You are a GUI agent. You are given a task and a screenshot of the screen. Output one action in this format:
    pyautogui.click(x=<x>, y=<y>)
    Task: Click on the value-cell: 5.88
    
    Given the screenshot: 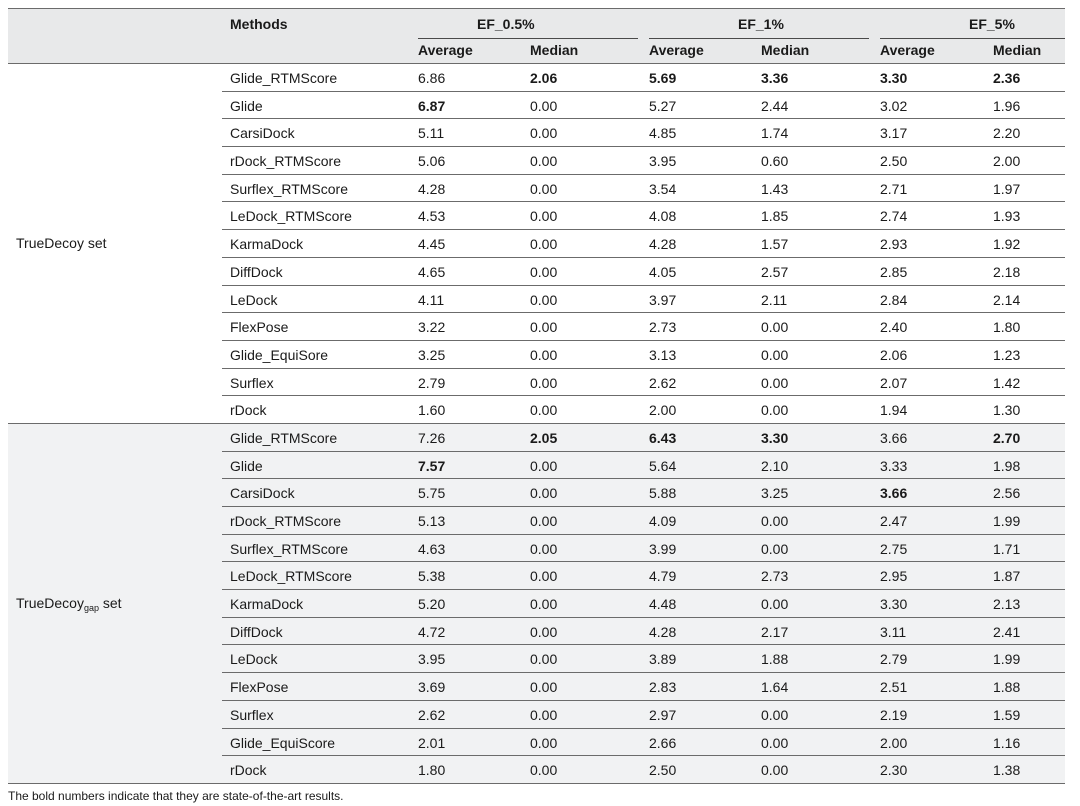 What is the action you would take?
    pyautogui.click(x=663, y=493)
    